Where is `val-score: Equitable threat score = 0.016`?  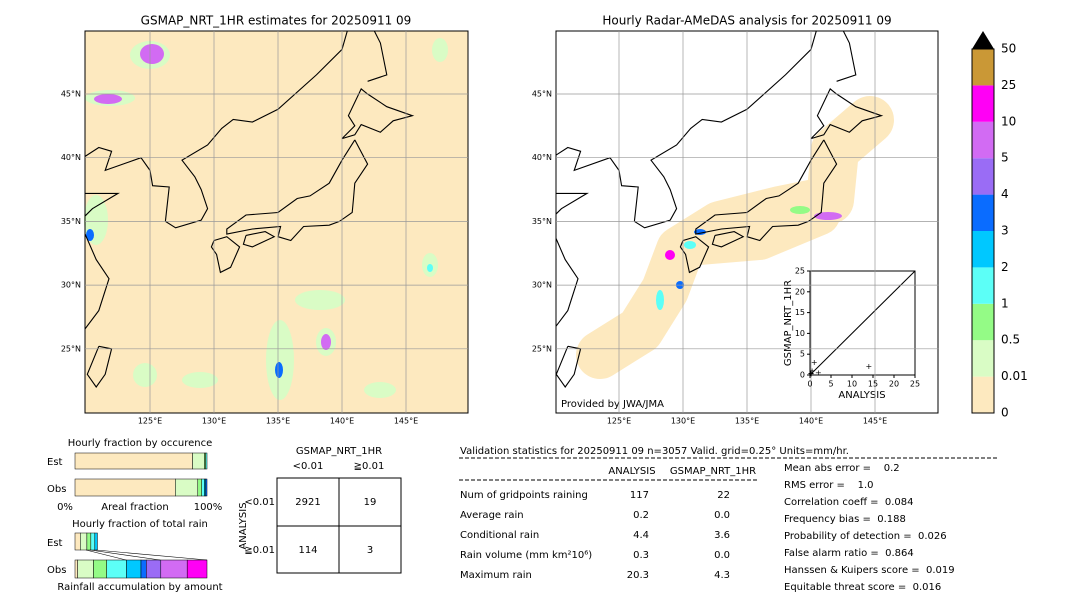 val-score: Equitable threat score = 0.016 is located at coordinates (862, 587).